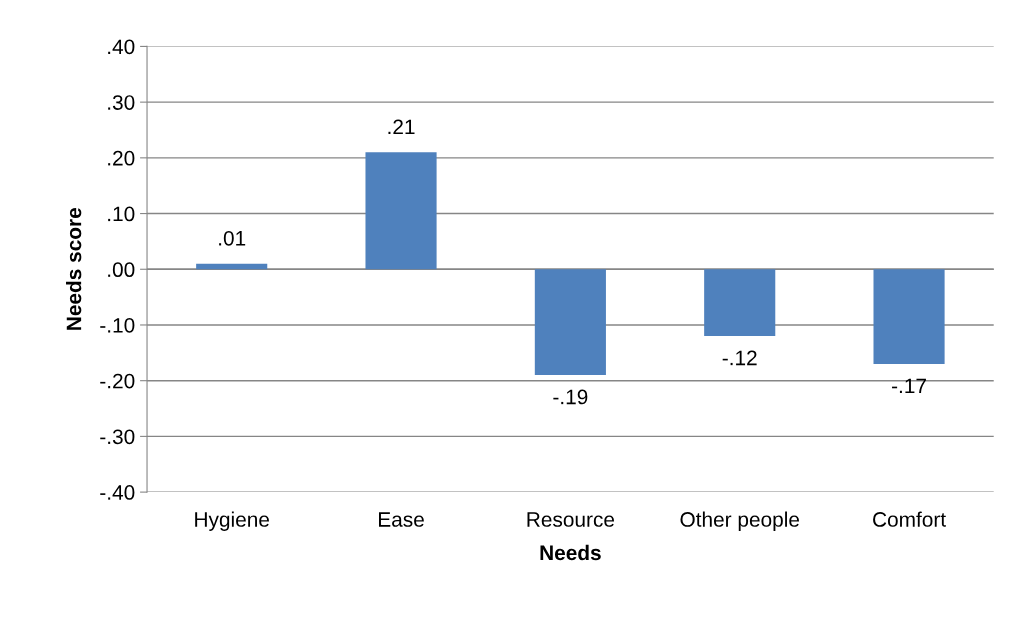 The width and height of the screenshot is (1014, 619). Describe the element at coordinates (121, 102) in the screenshot. I see `y-tick-label: .30` at that location.